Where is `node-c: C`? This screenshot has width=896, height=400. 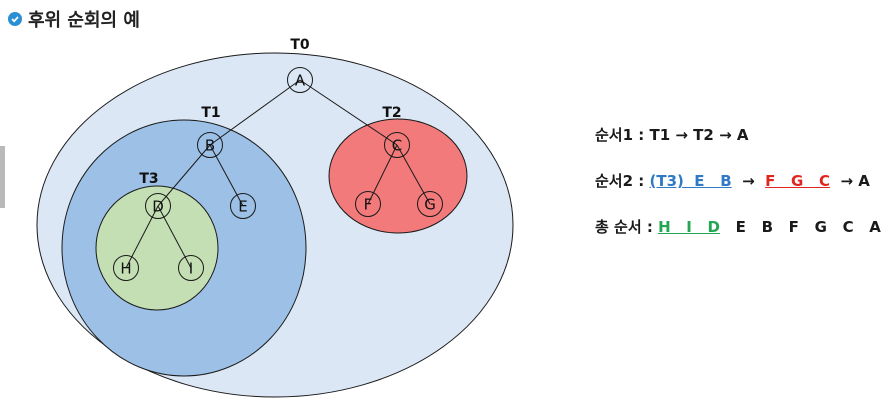 node-c: C is located at coordinates (397, 145).